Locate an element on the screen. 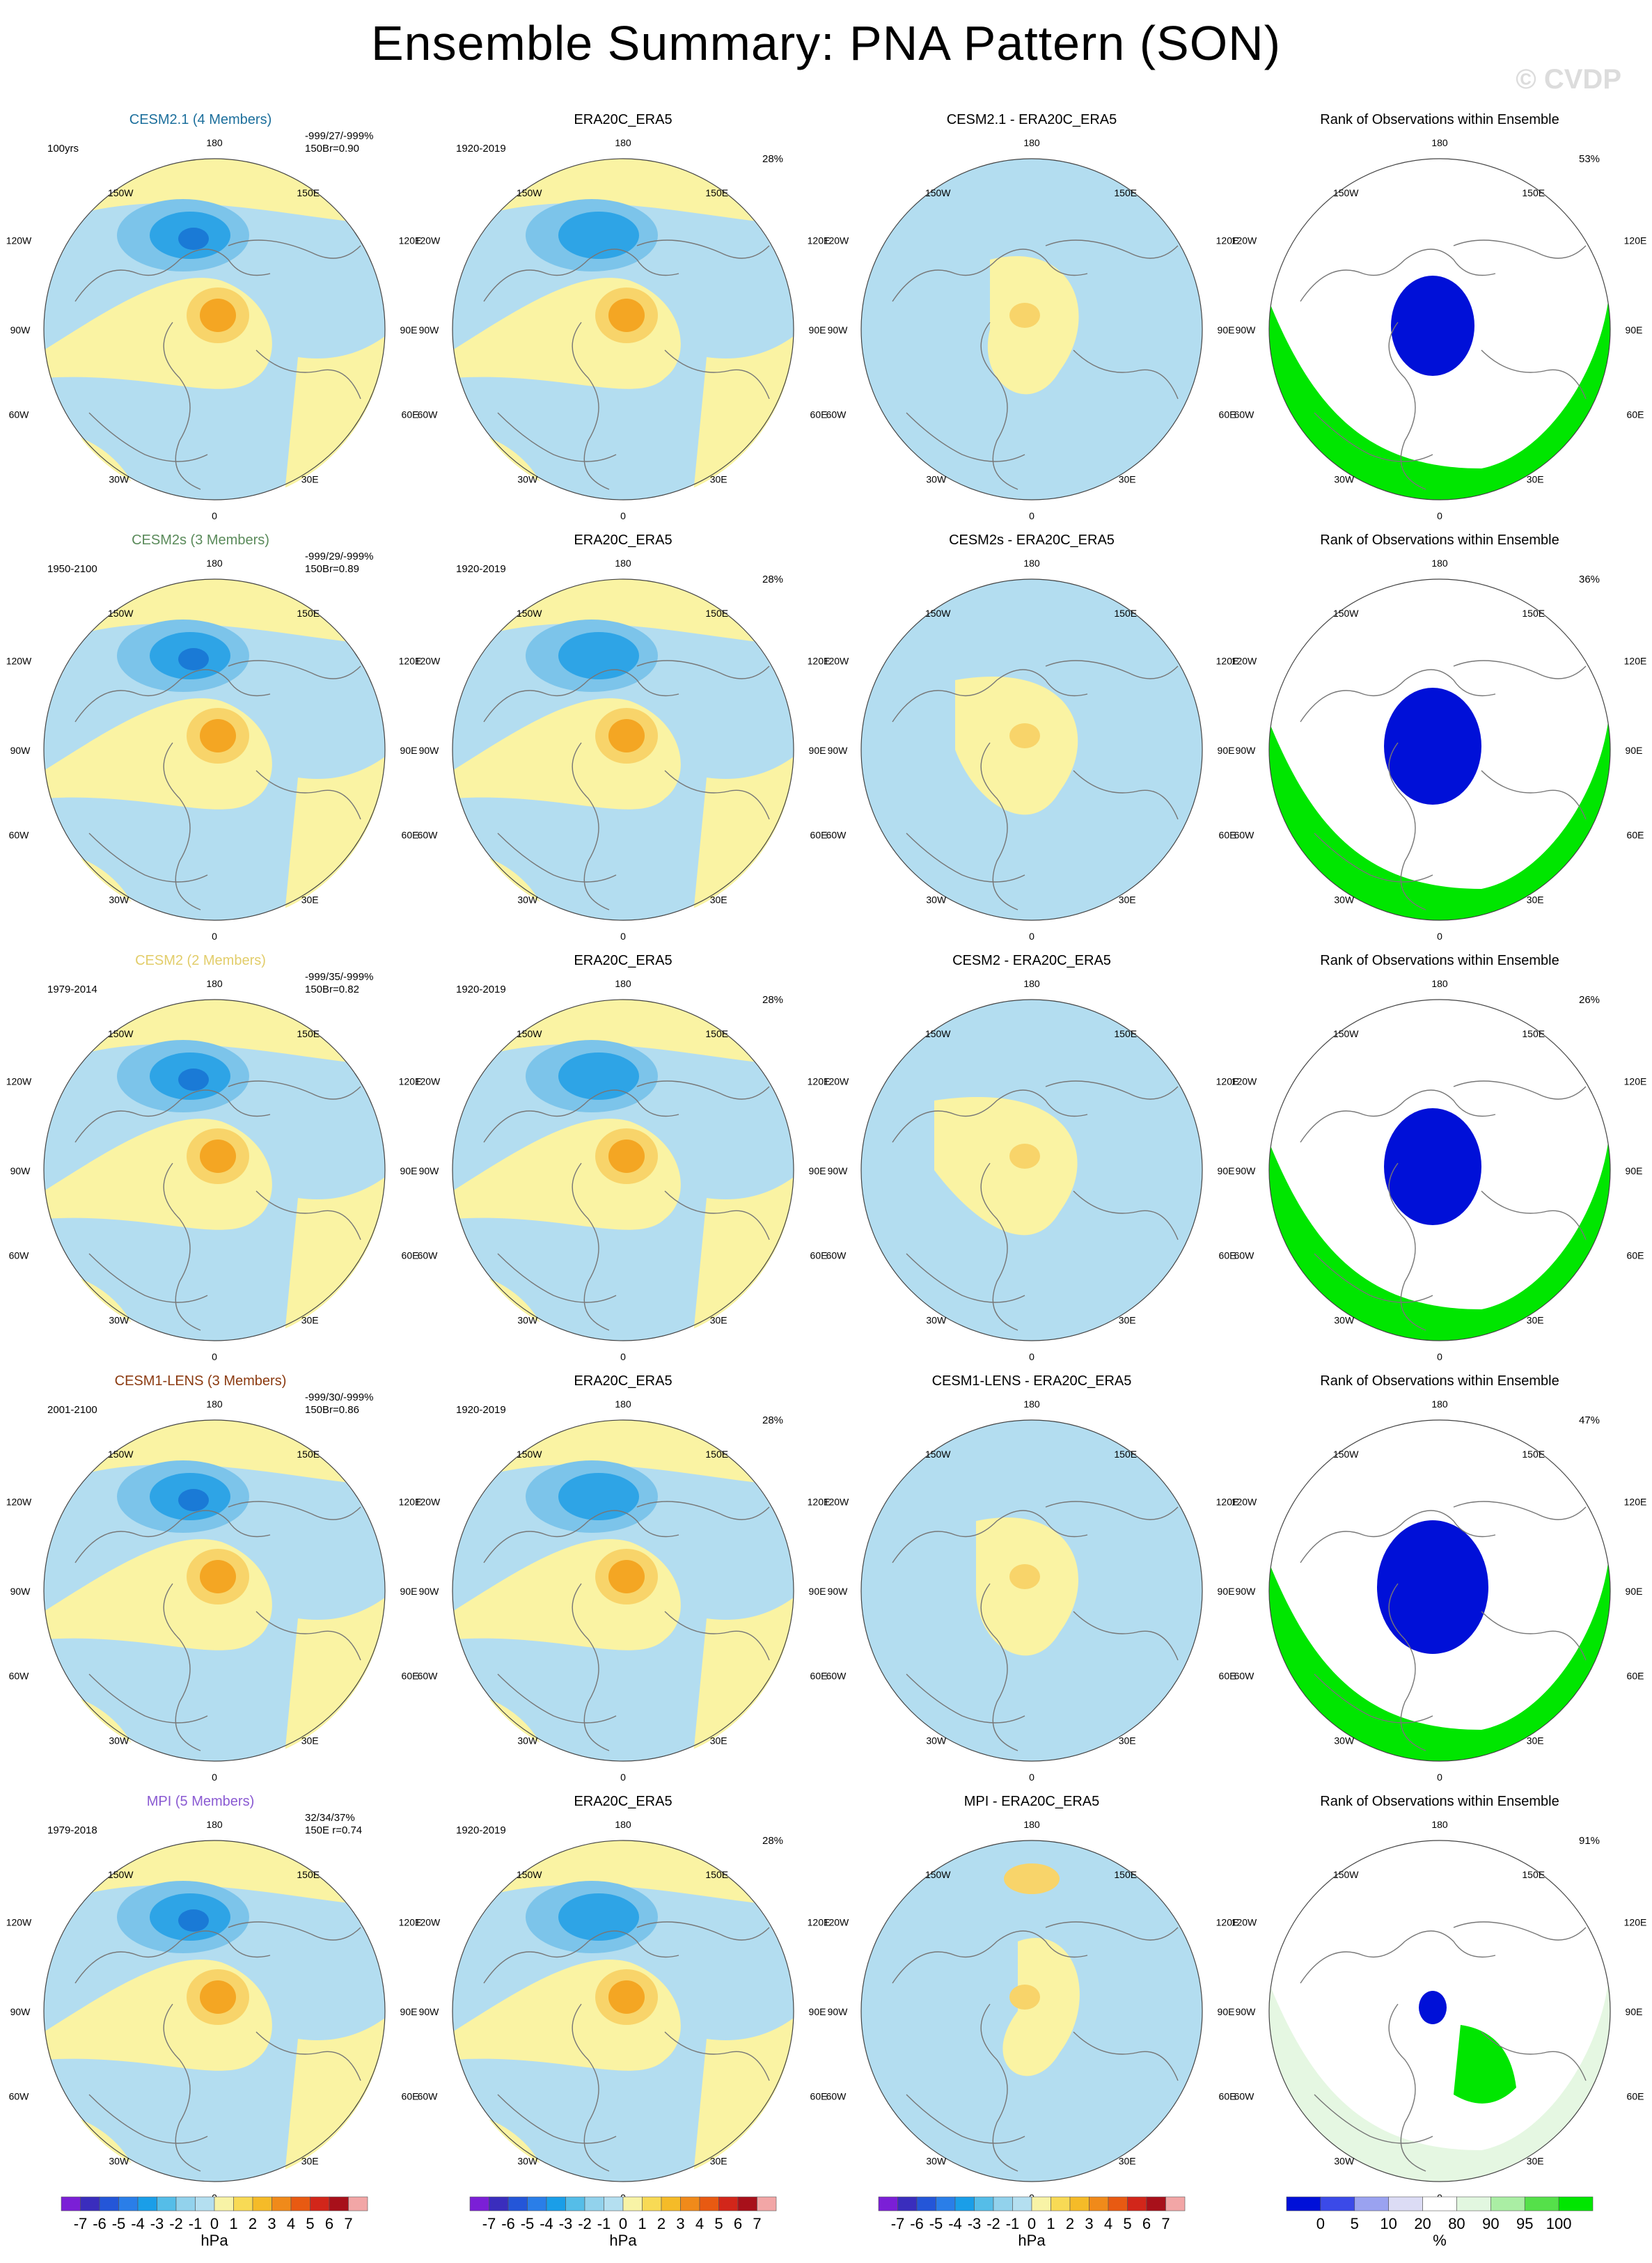 Image resolution: width=1652 pixels, height=2263 pixels. pct-label: 28% is located at coordinates (773, 1000).